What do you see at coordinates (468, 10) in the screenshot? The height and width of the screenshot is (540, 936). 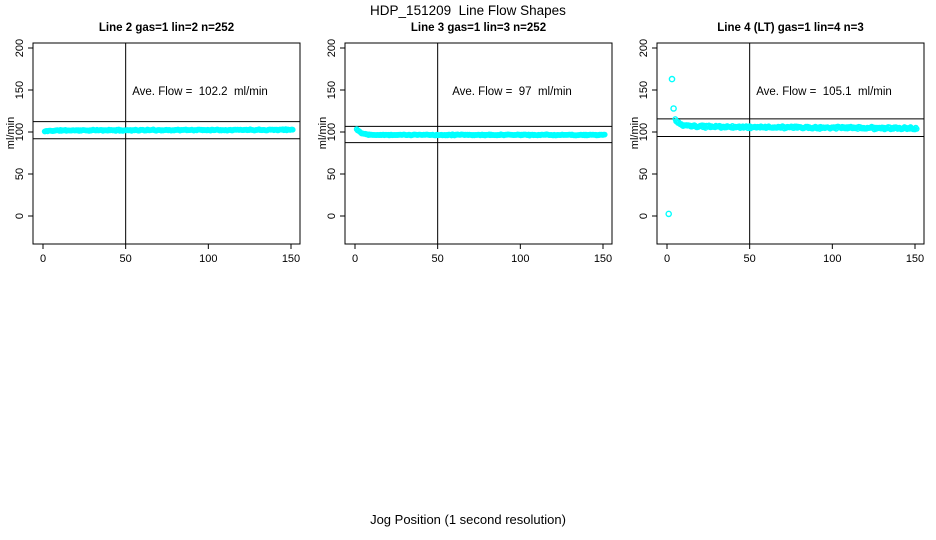 I see `page-title: HDP_151209 Line Flow Shapes` at bounding box center [468, 10].